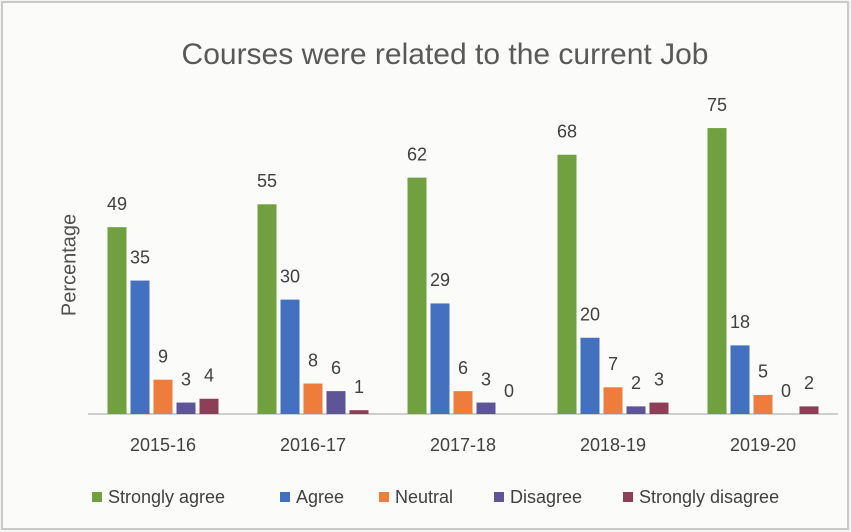  Describe the element at coordinates (209, 376) in the screenshot. I see `data-label: 4` at that location.